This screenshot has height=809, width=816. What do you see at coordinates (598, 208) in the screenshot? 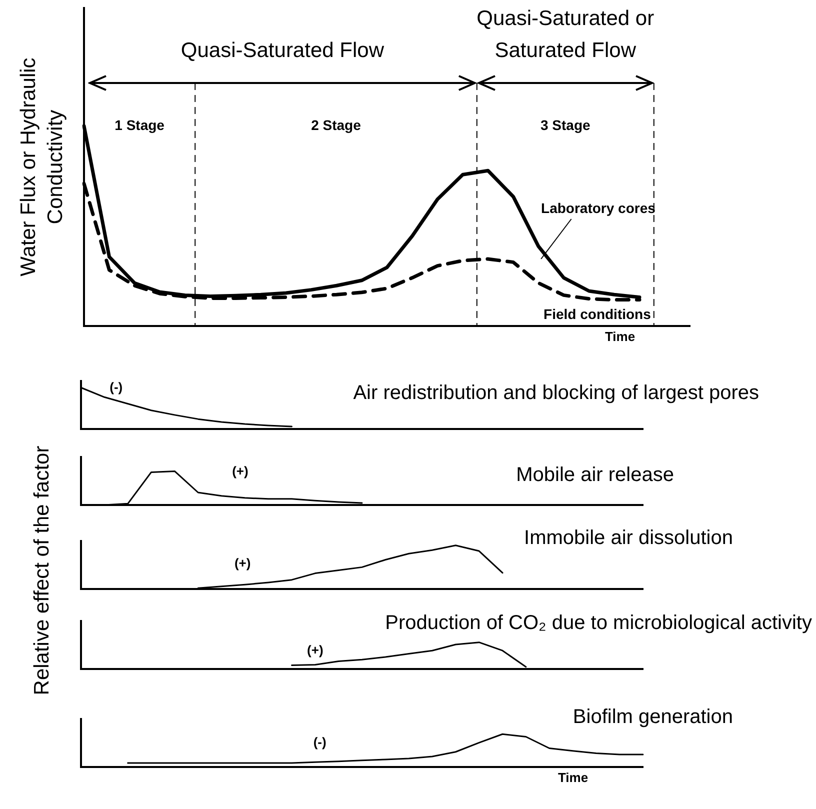
I see `series-label: Laboratory cores` at bounding box center [598, 208].